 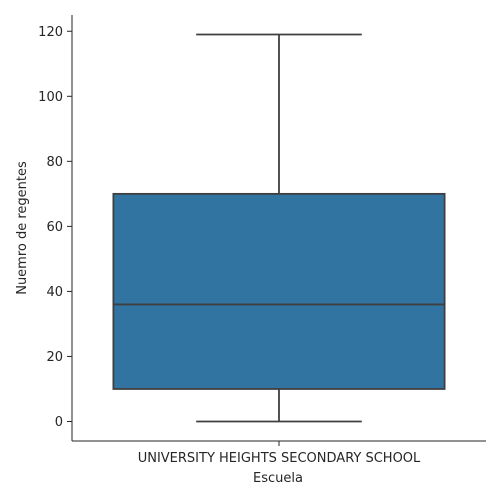 I want to click on y-tick-label: 0, so click(x=59, y=422).